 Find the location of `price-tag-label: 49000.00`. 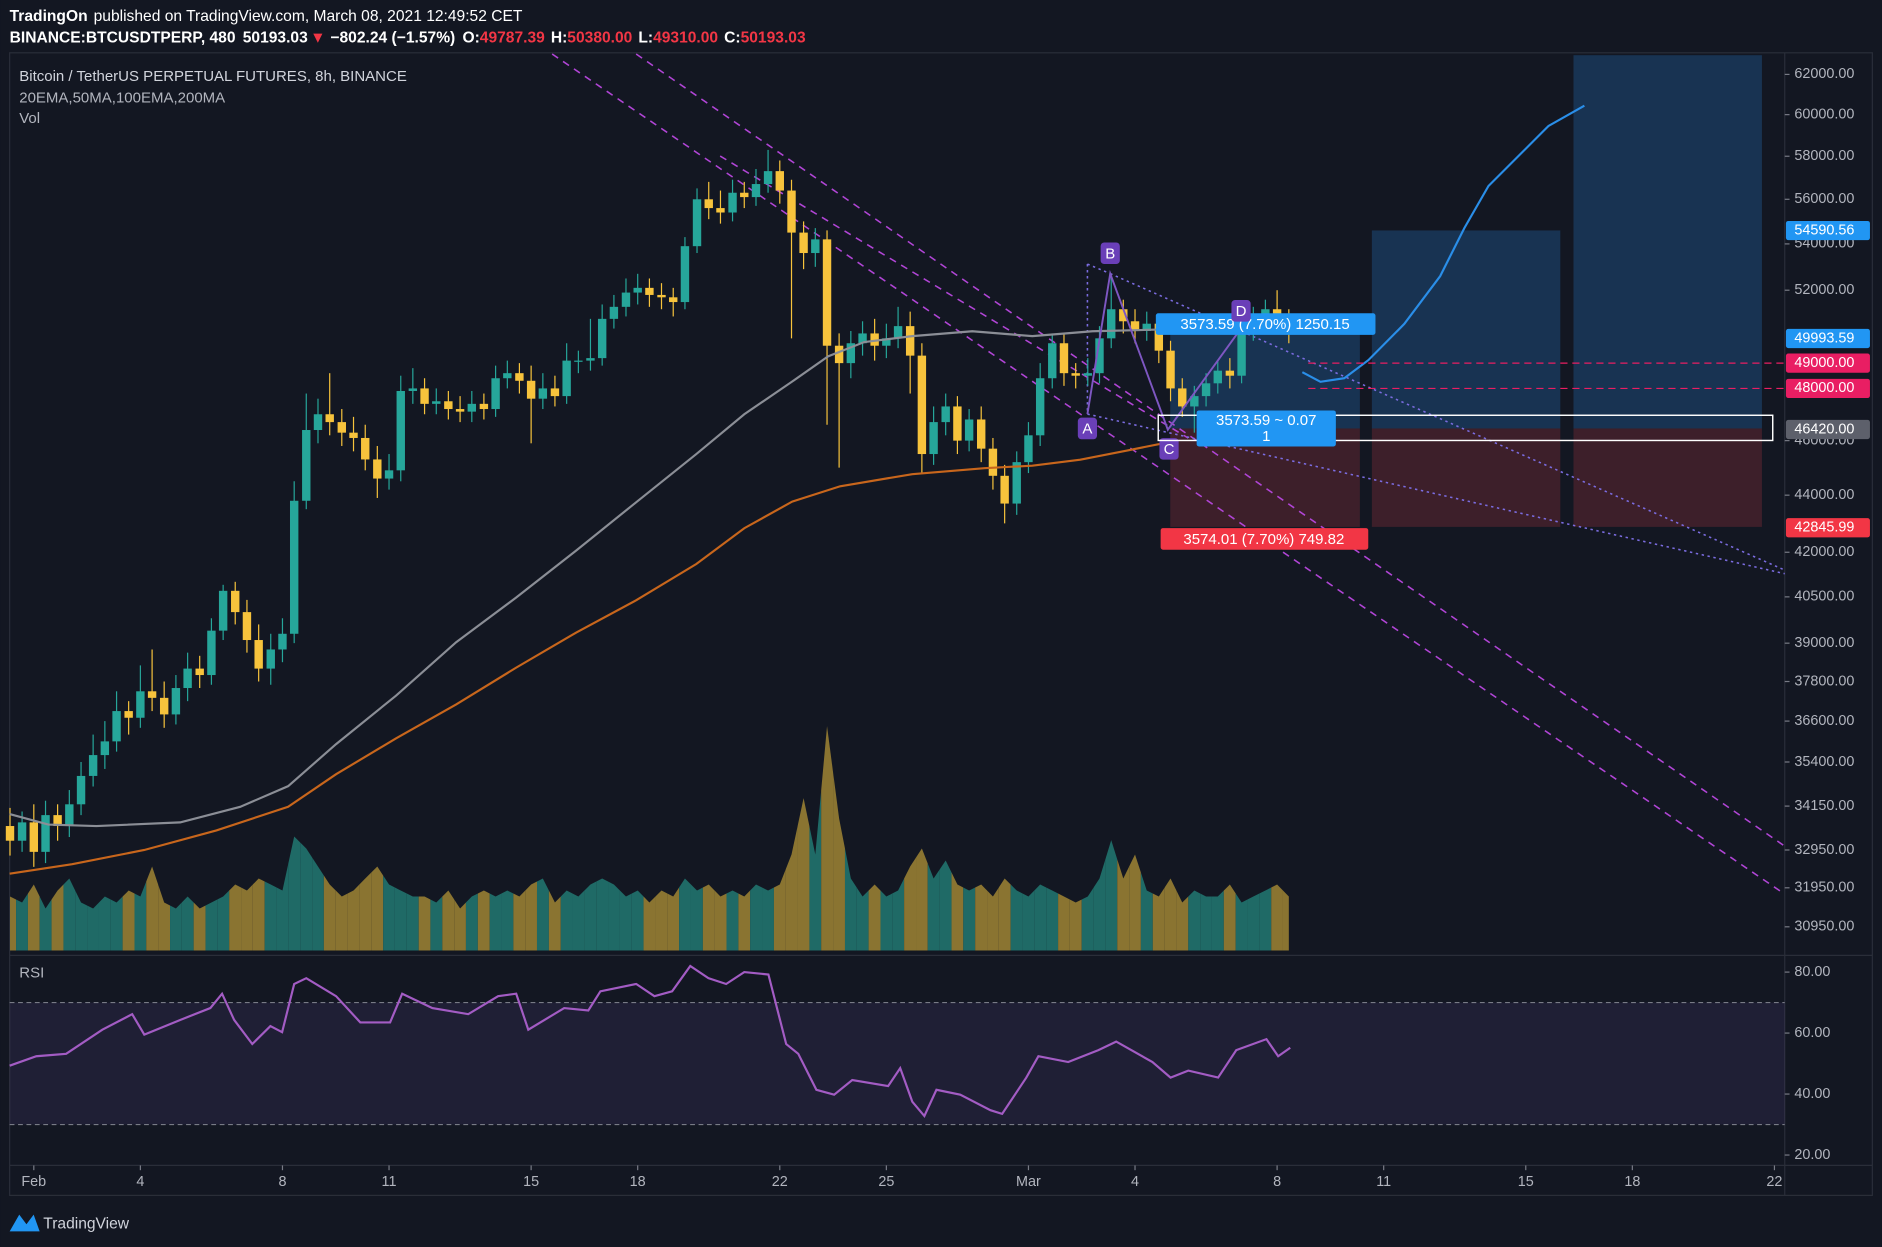

price-tag-label: 49000.00 is located at coordinates (1824, 363).